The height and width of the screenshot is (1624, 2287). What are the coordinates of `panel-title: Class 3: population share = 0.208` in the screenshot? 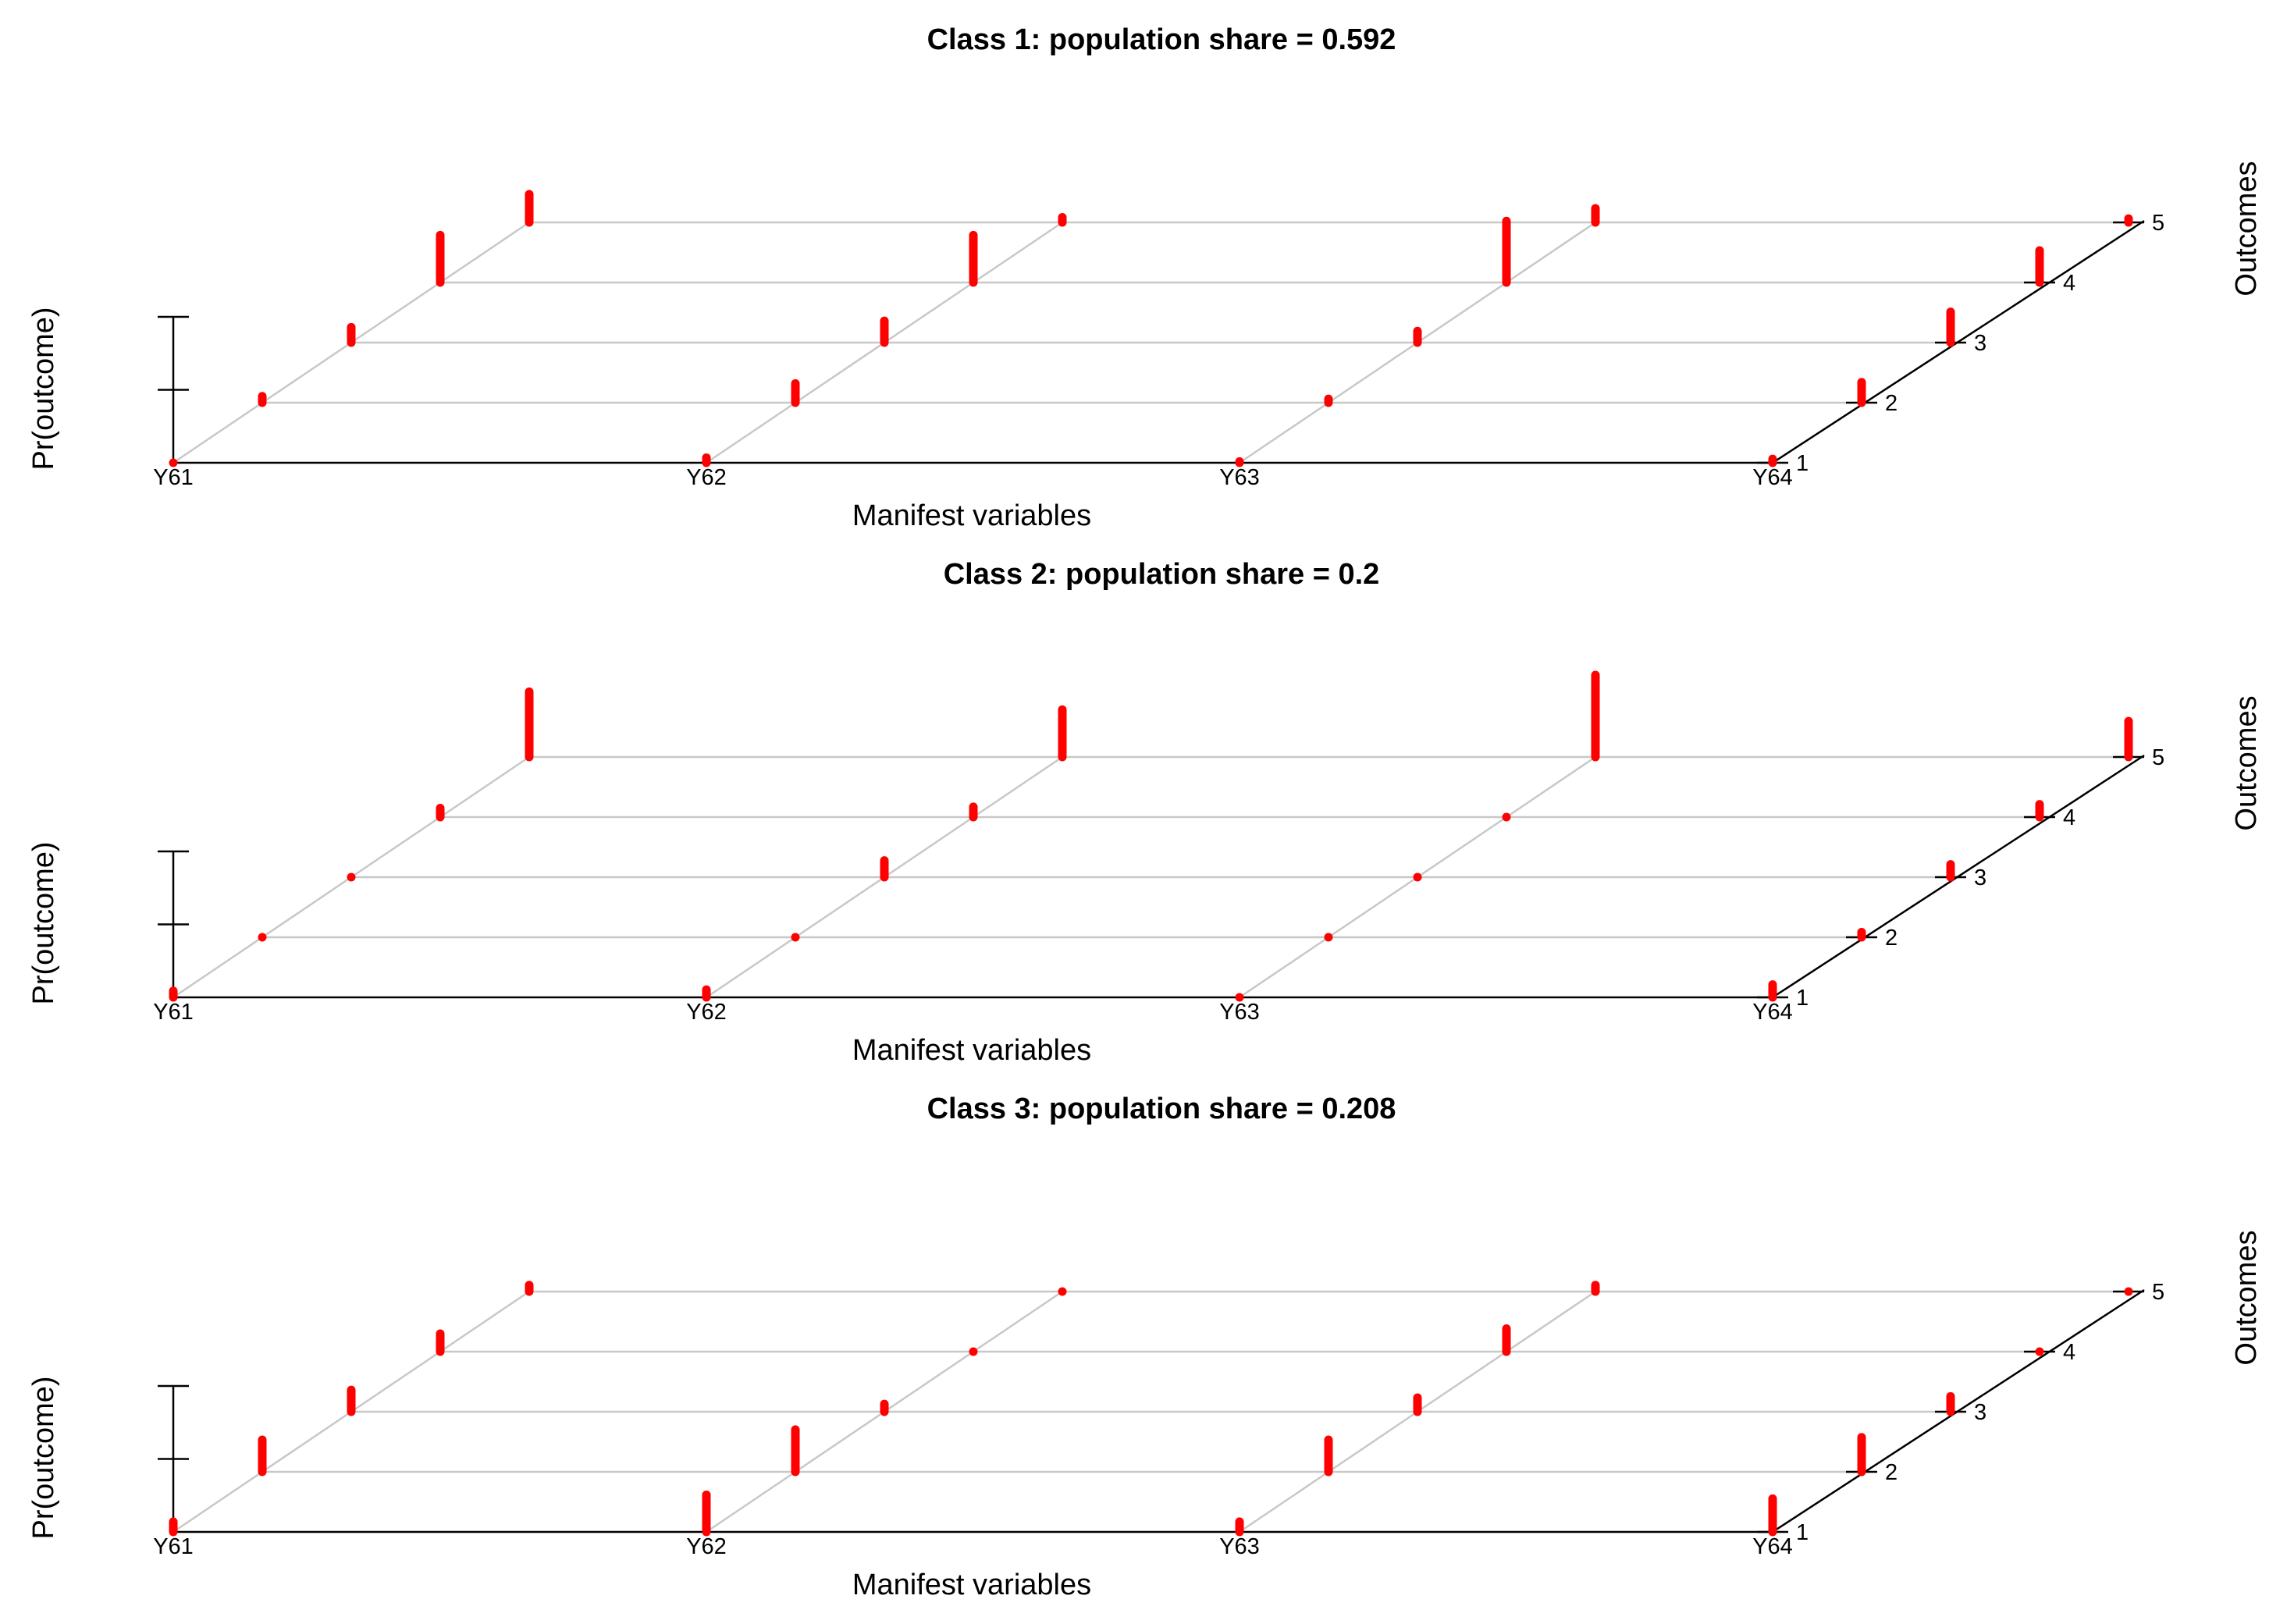 It's located at (1162, 1109).